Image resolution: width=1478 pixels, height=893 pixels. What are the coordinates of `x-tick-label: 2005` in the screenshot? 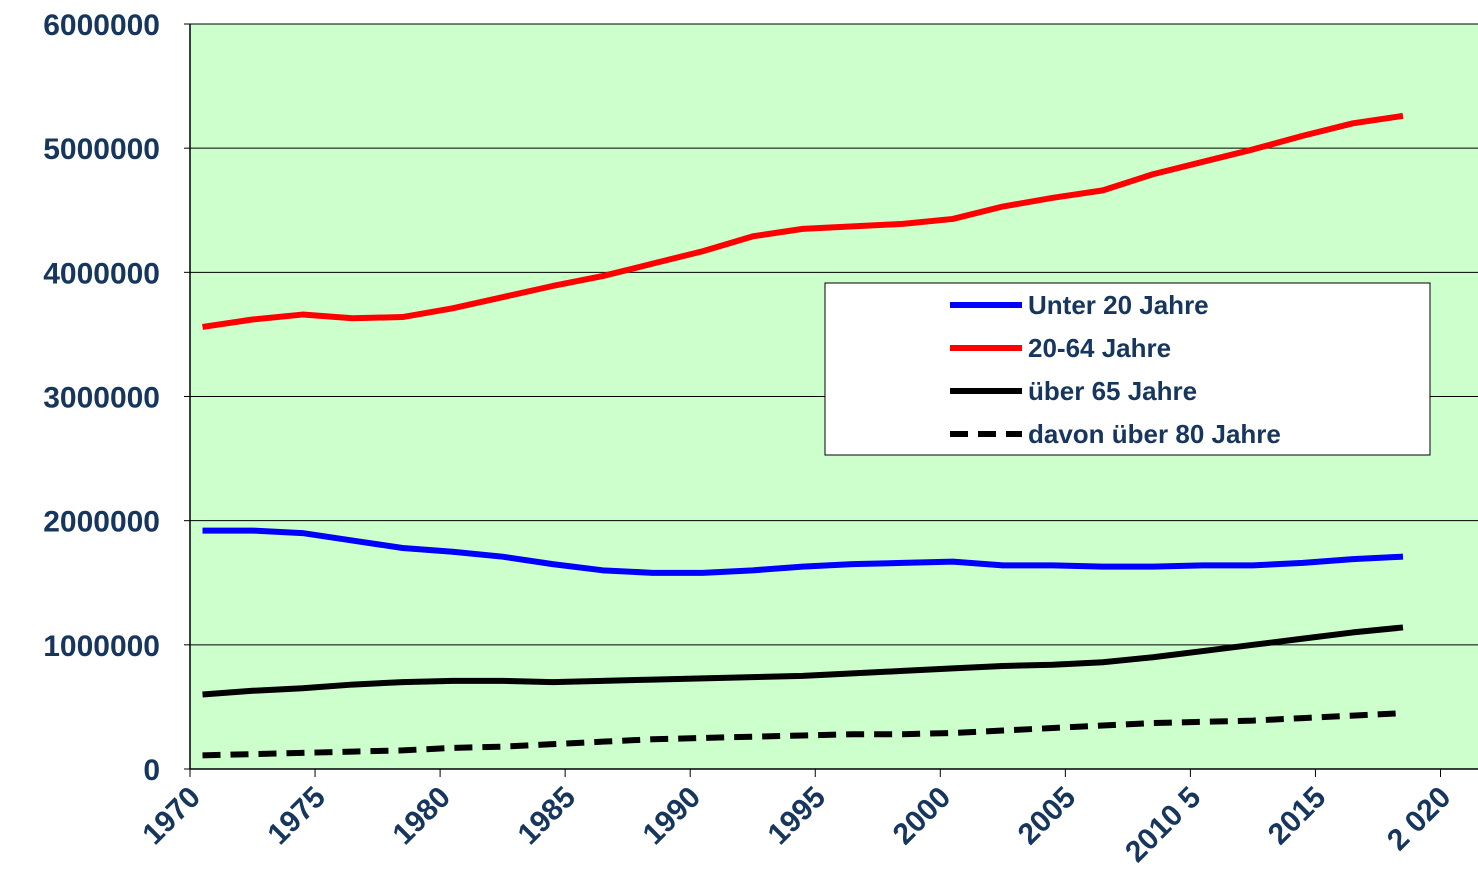 It's located at (1047, 816).